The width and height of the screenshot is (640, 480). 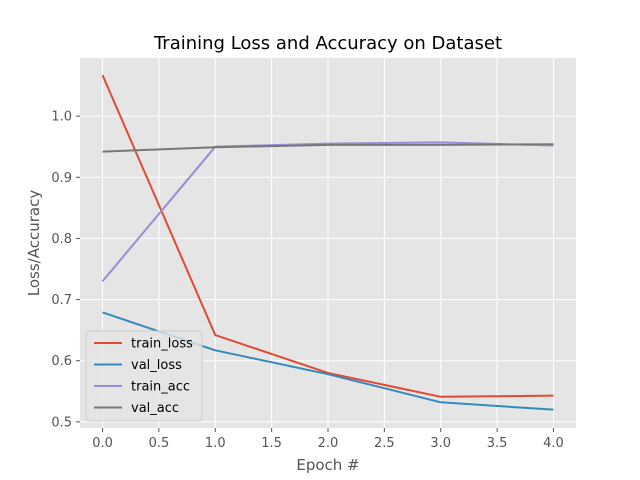 I want to click on chart-title: Training Loss and Accuracy on Dataset, so click(x=327, y=43).